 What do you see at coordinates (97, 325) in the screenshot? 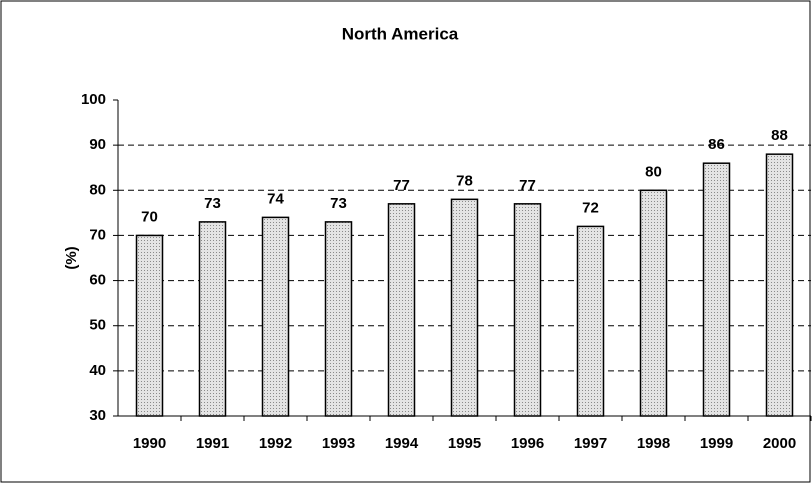
I see `y-tick-label: 50` at bounding box center [97, 325].